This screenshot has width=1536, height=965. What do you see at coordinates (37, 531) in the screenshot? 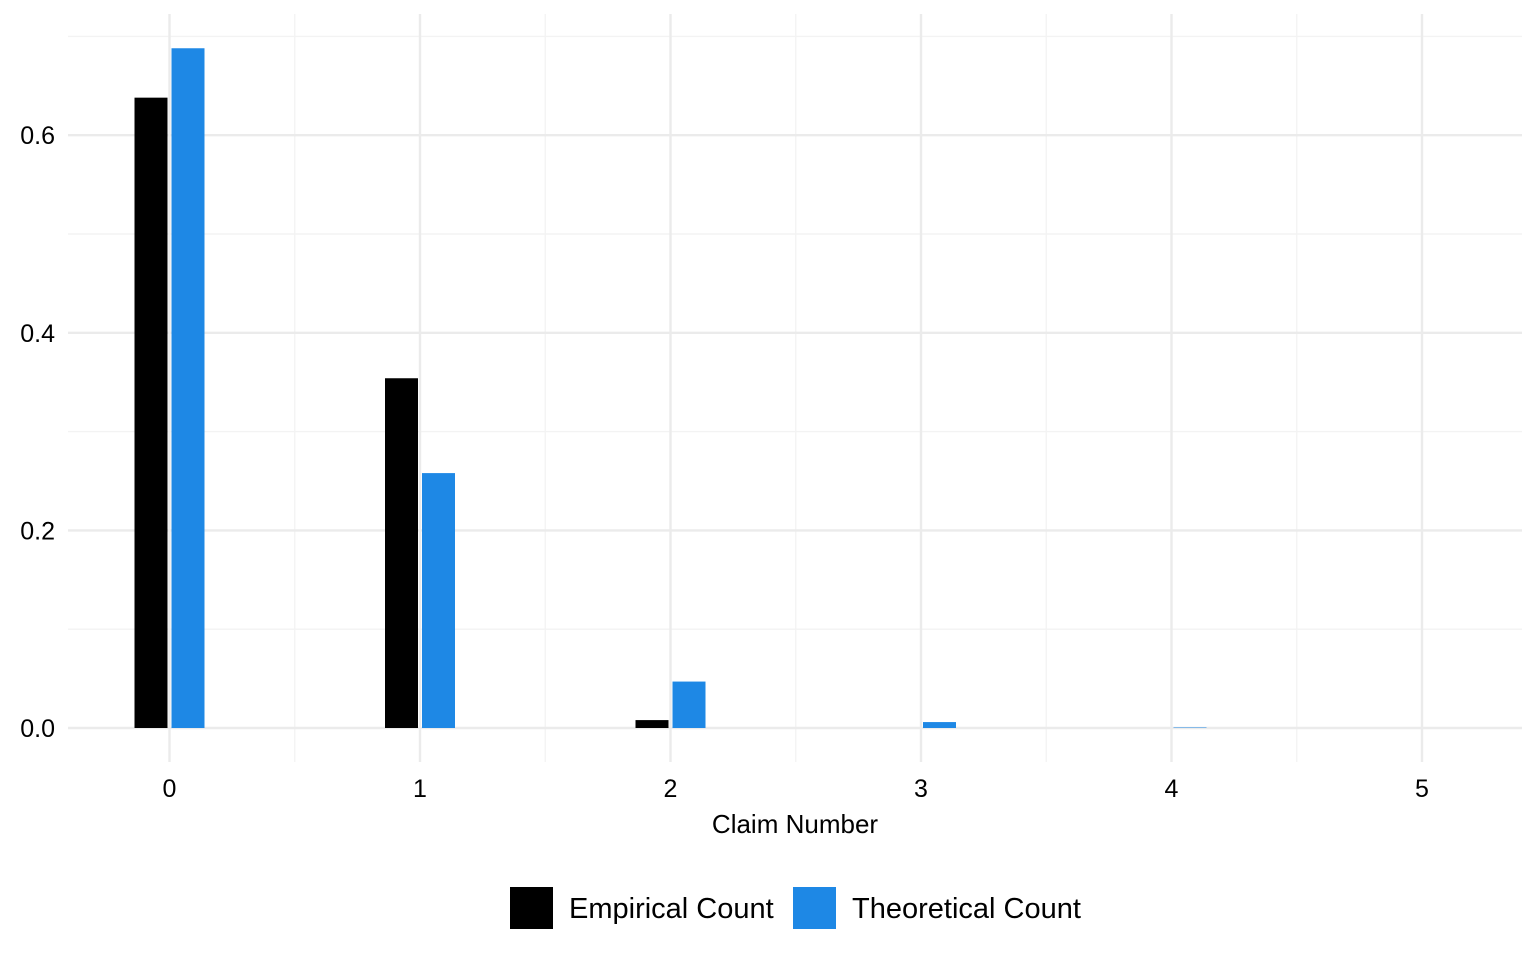
I see `y-tick-label: 0.2` at bounding box center [37, 531].